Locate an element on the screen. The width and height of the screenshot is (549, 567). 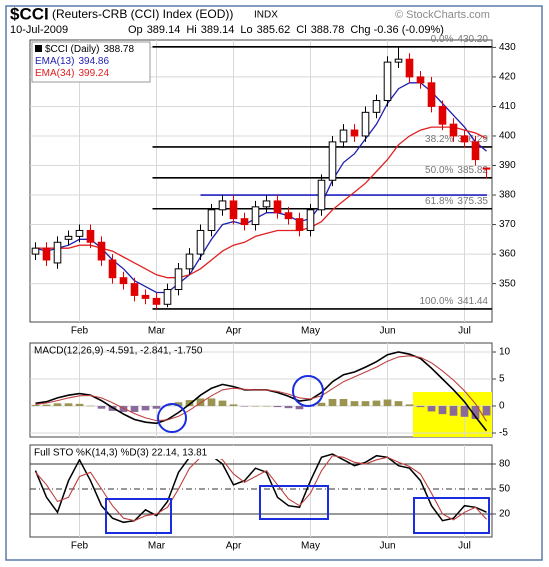
fib-value: 375.35 is located at coordinates (472, 200).